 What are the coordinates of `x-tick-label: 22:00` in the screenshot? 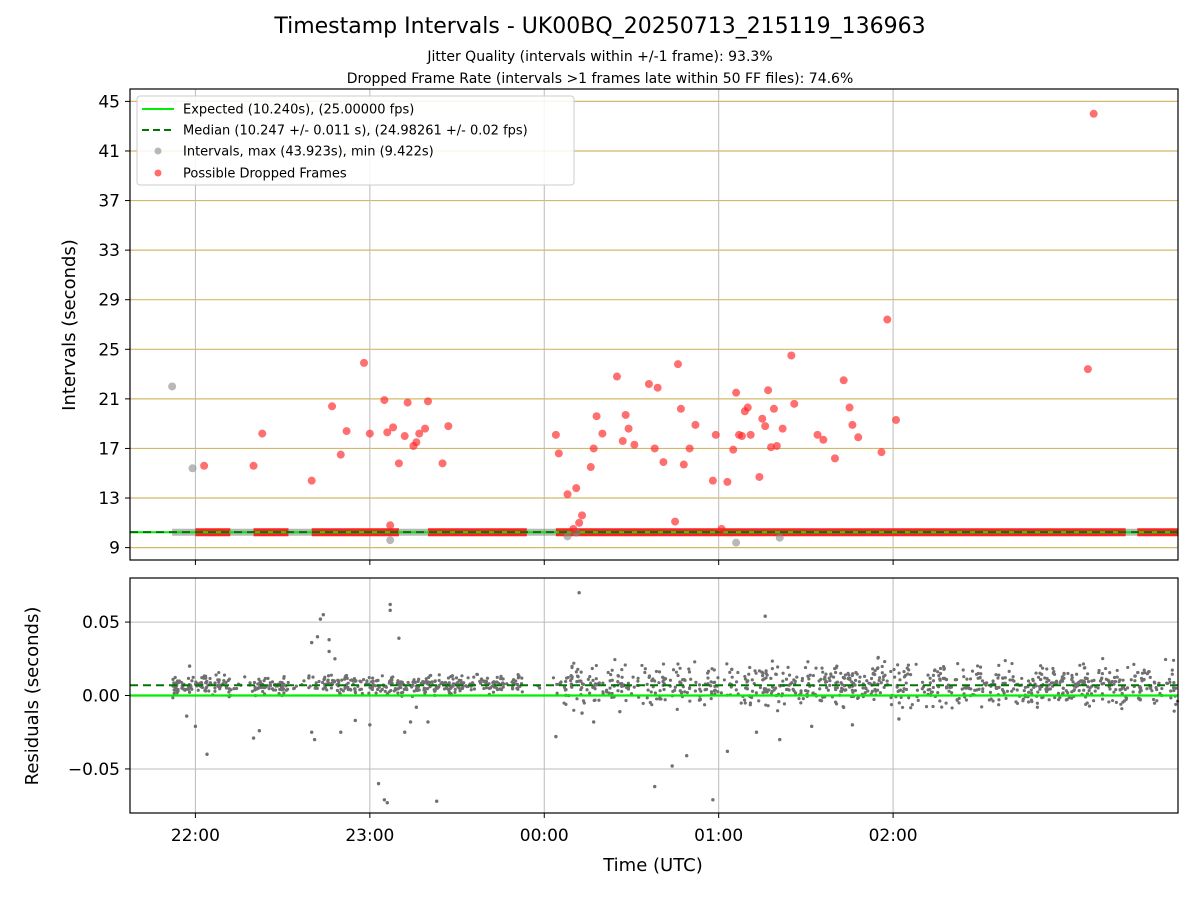 It's located at (195, 836).